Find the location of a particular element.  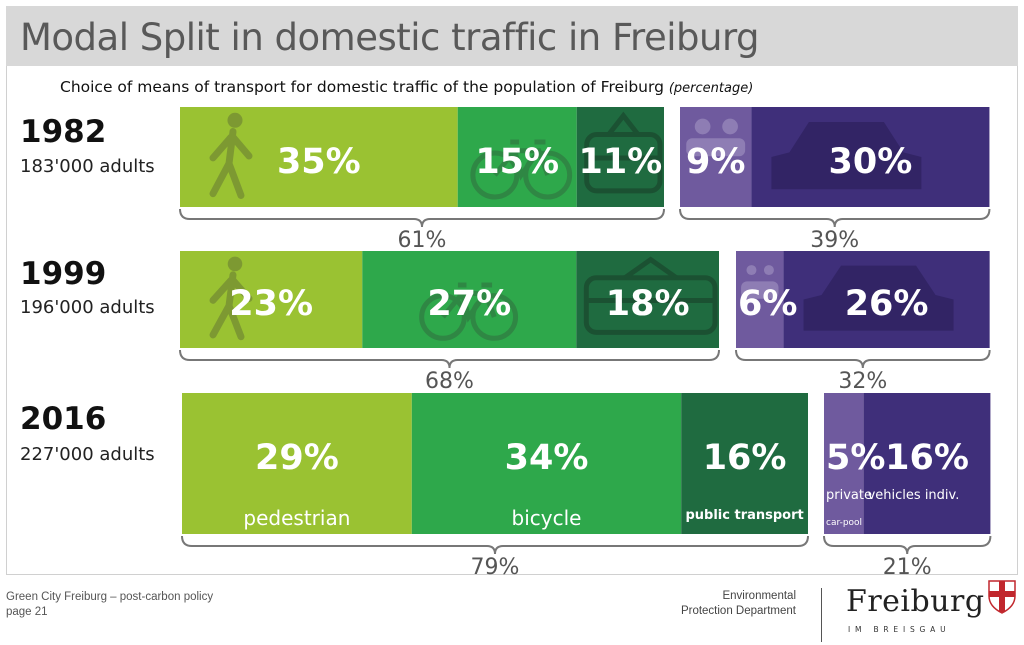

bar-bicycle-1999 is located at coordinates (469, 299).